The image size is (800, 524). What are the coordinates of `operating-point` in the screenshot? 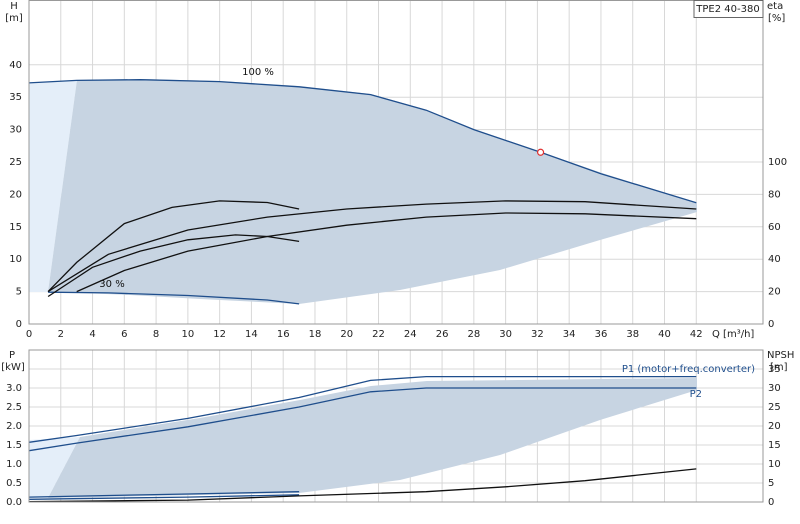 It's located at (540, 152).